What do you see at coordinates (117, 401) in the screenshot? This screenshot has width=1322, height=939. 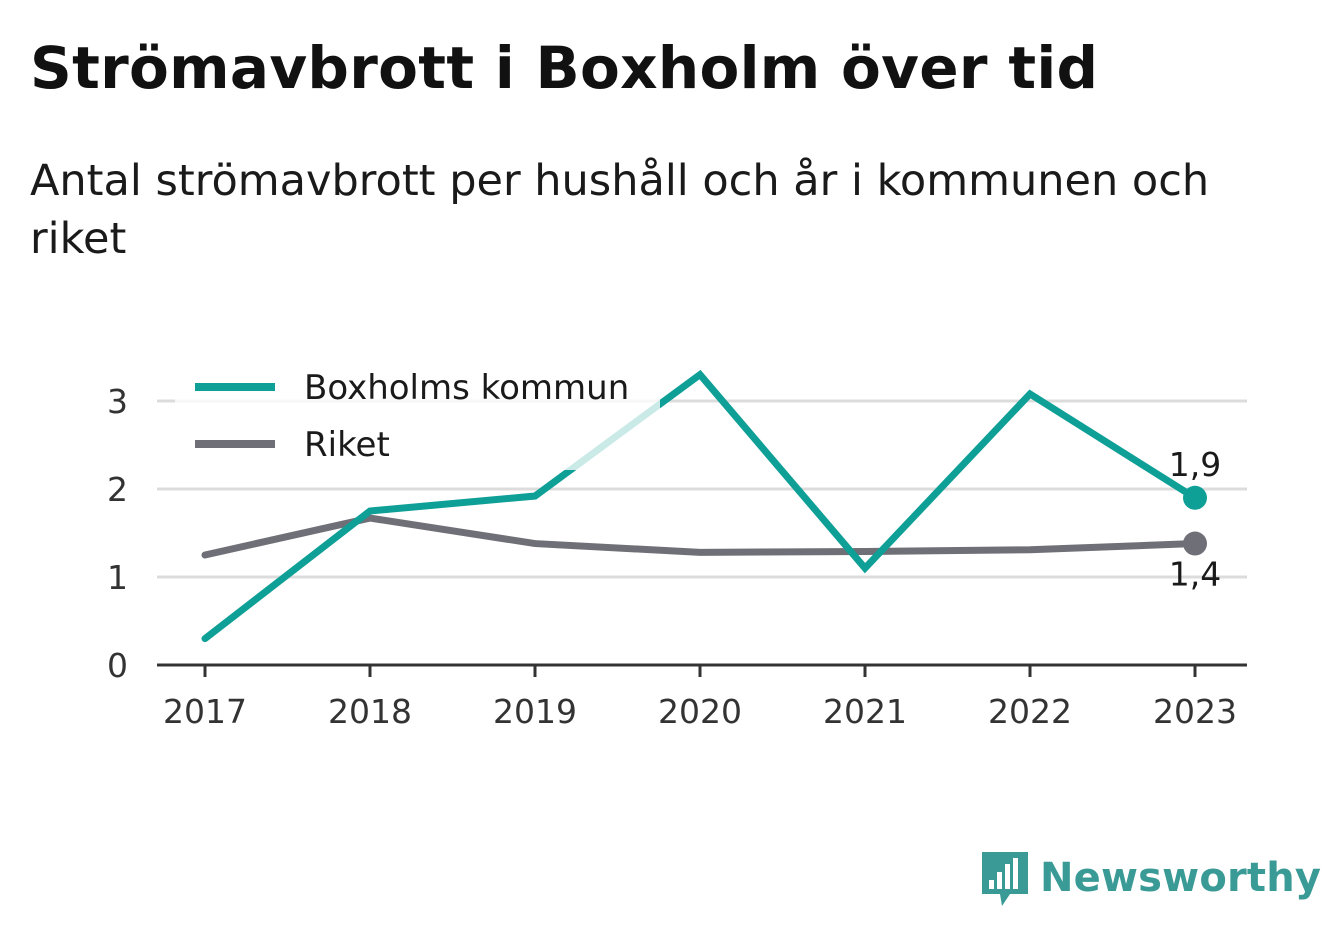 I see `y-tick-label: 3` at bounding box center [117, 401].